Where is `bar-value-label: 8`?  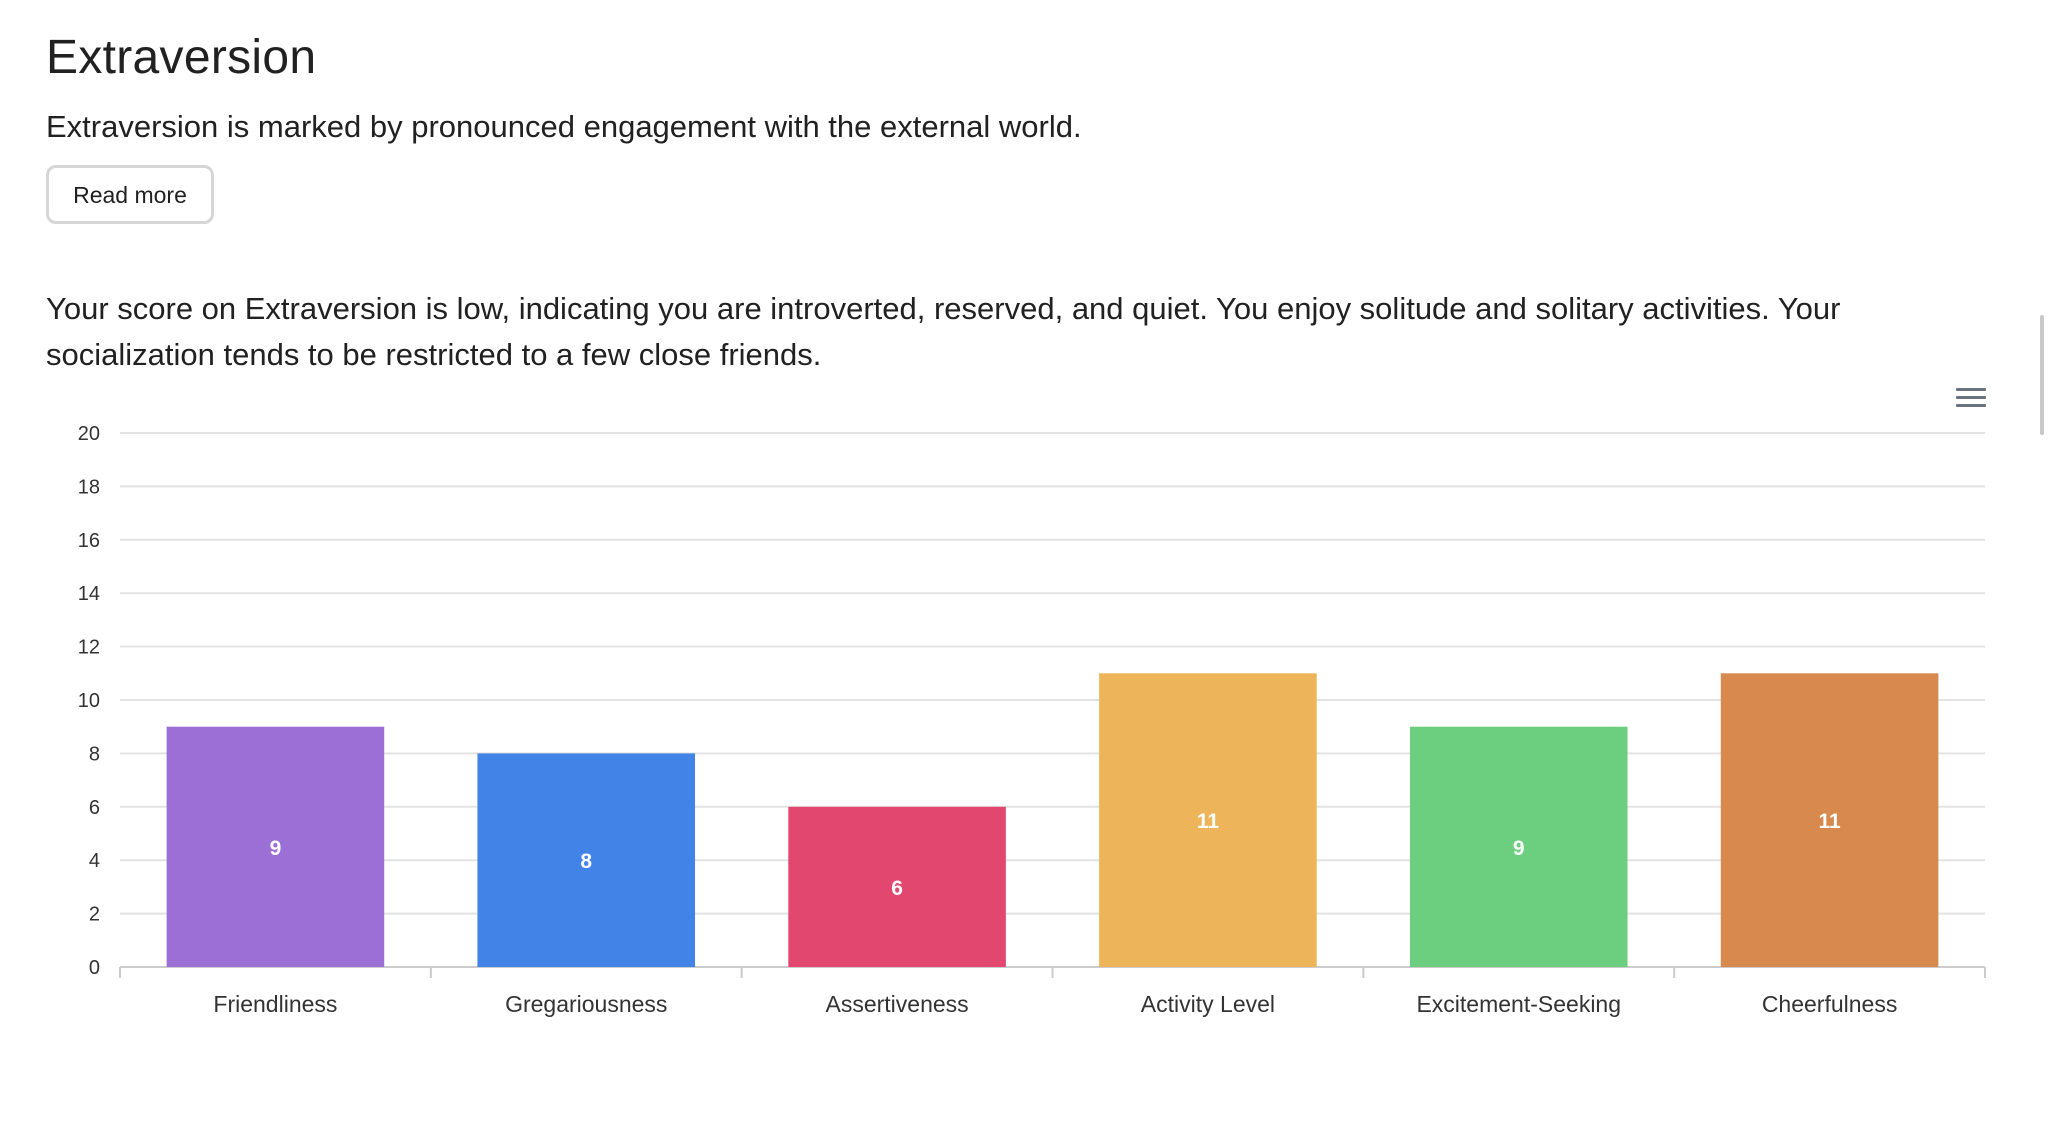
bar-value-label: 8 is located at coordinates (586, 861).